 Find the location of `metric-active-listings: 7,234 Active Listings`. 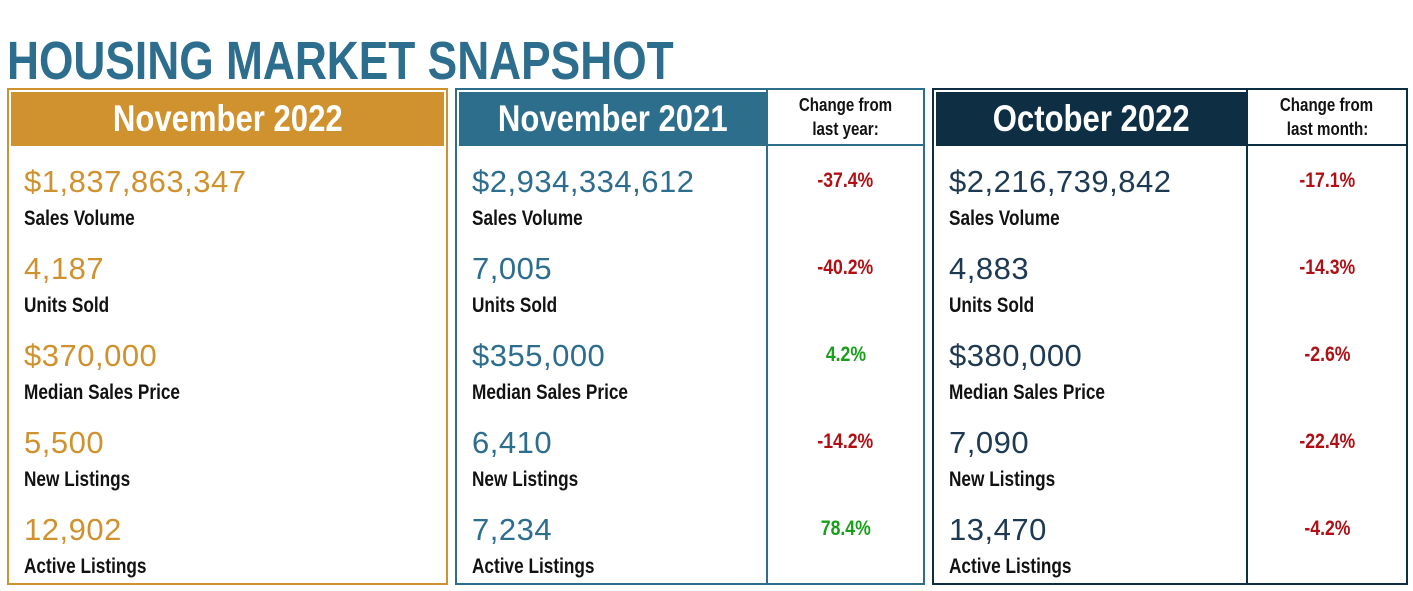

metric-active-listings: 7,234 Active Listings is located at coordinates (611, 538).